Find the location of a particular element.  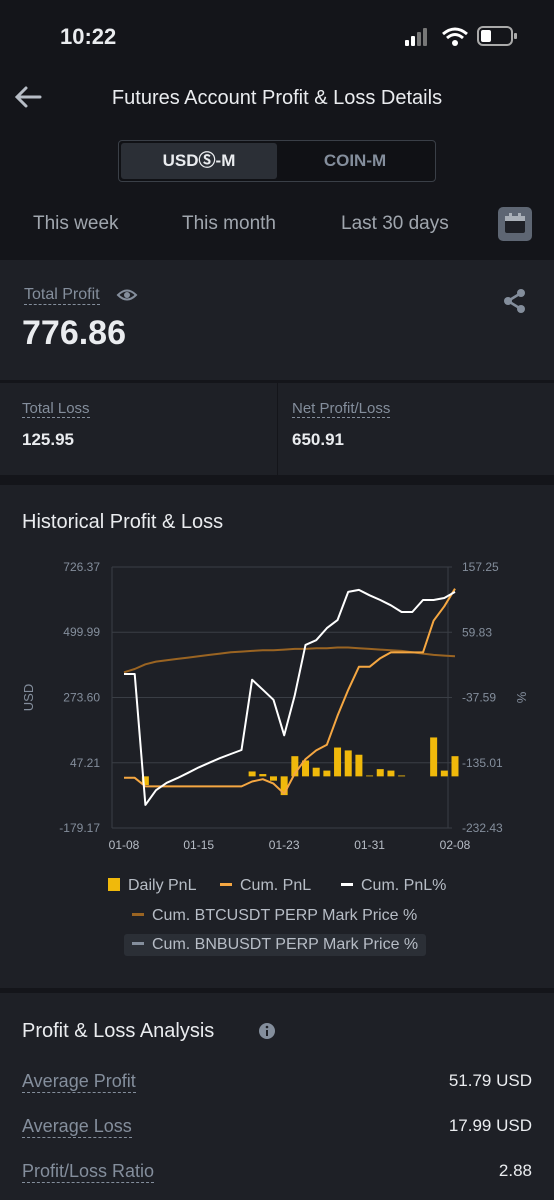

tab-active: USDⓈ-M is located at coordinates (199, 161).